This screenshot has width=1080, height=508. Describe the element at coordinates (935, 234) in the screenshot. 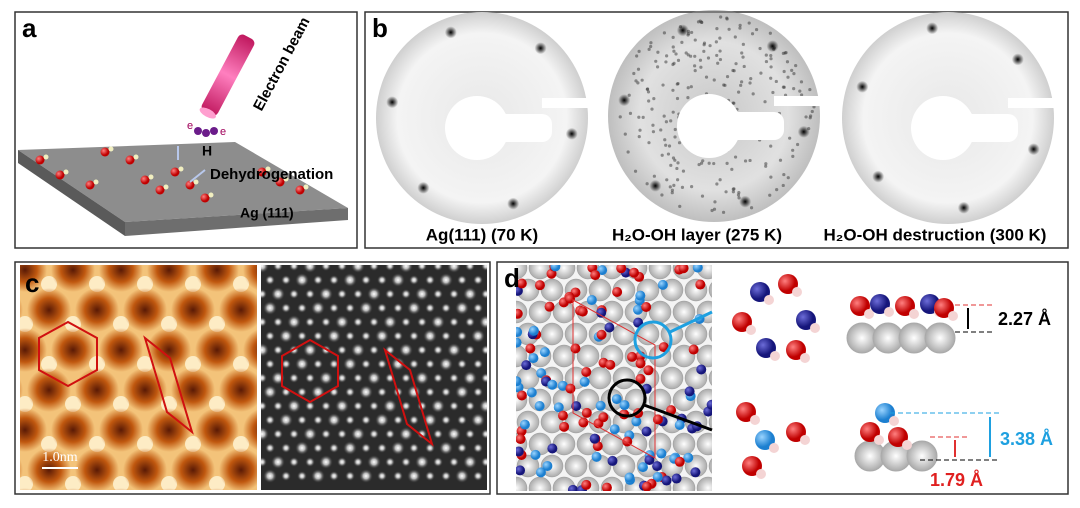

I see `caption: H₂O-OH destruction (300 K)` at that location.